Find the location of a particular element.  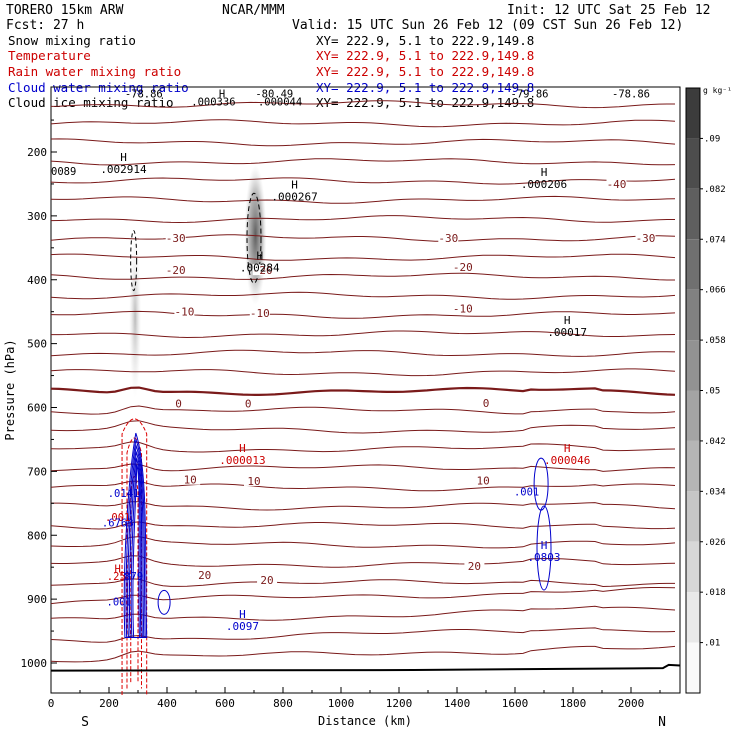

snow-shading-layer is located at coordinates (198, 282).